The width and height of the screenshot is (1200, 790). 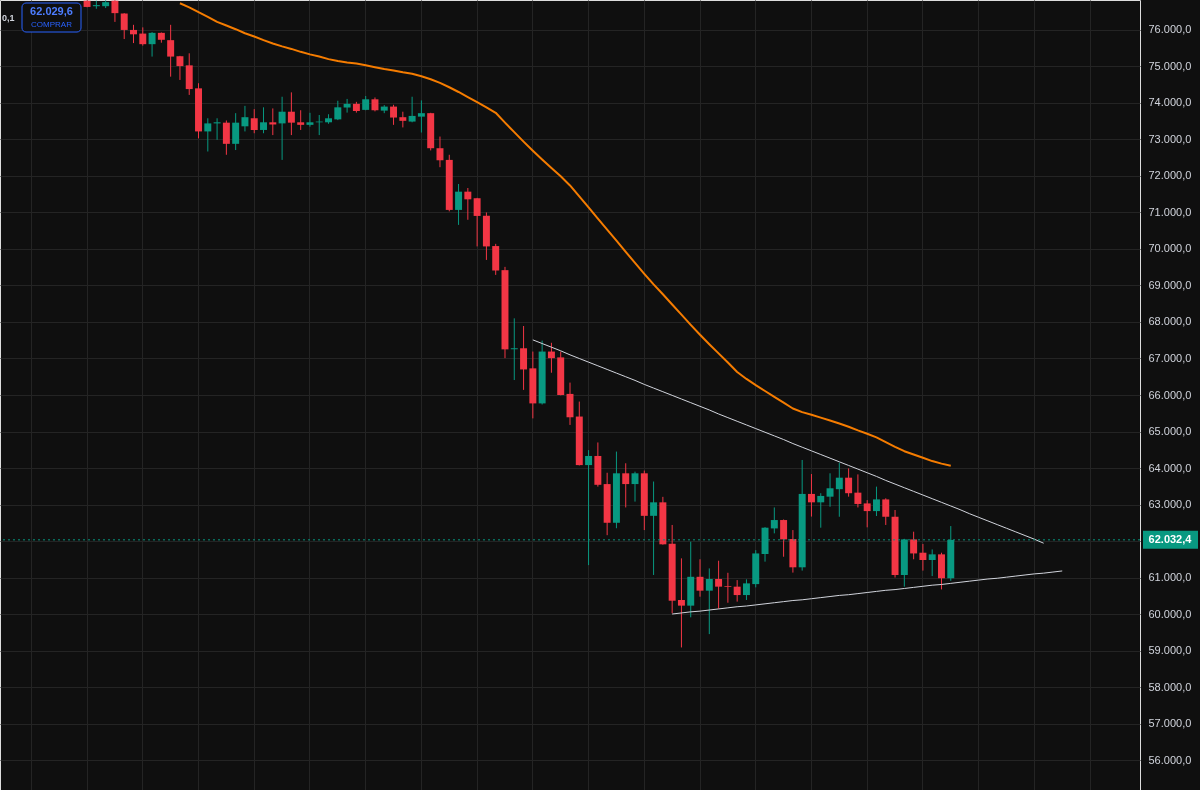 I want to click on y-tick-label: 73.000,0, so click(x=1170, y=138).